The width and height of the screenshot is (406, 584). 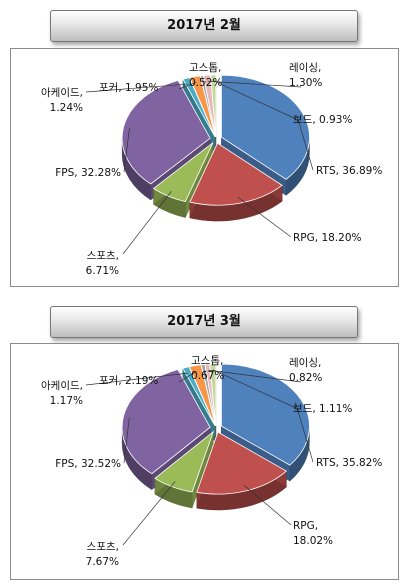 What do you see at coordinates (204, 26) in the screenshot?
I see `chart-title-1: 2017년 2월` at bounding box center [204, 26].